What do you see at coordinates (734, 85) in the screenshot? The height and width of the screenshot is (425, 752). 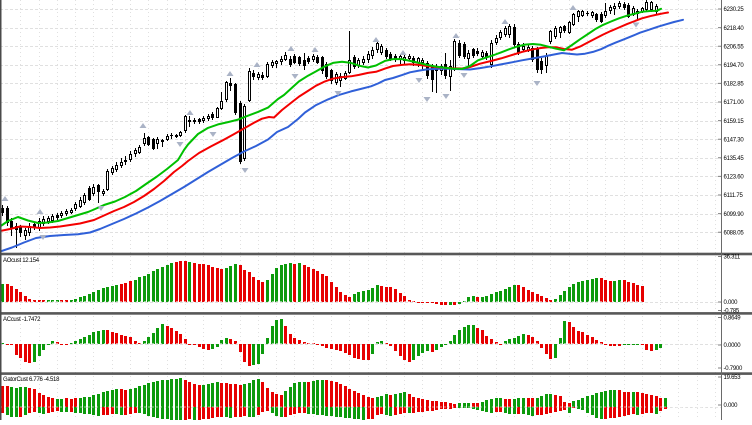 I see `svg-text: 6182.85` at bounding box center [734, 85].